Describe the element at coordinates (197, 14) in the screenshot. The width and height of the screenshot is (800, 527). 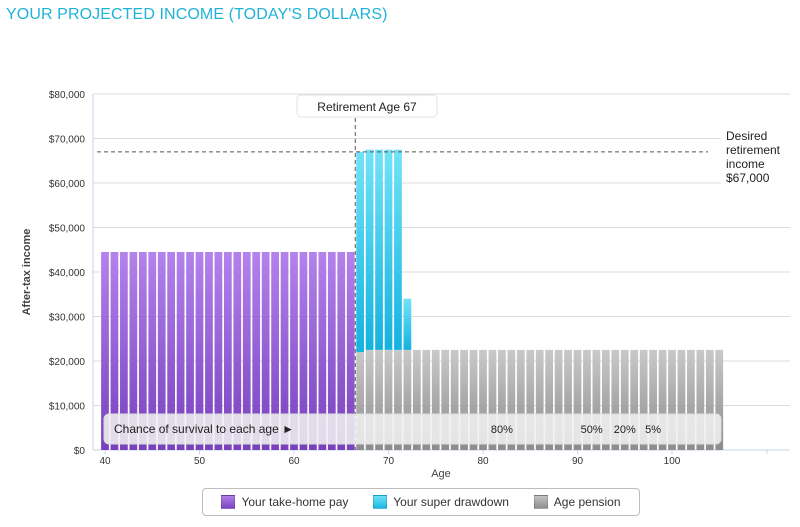
I see `page-title: YOUR PROJECTED INCOME (TODAY'S DOLLARS)` at that location.